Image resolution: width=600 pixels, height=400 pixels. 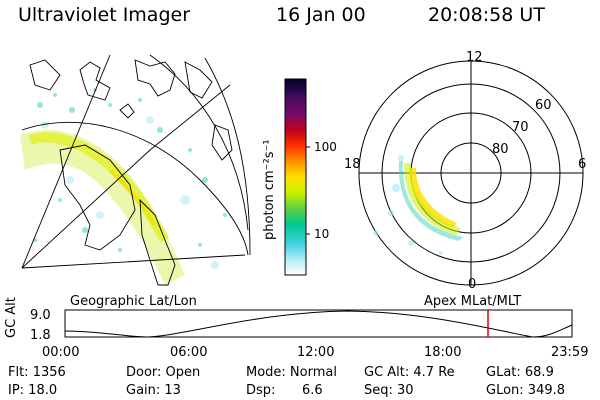 What do you see at coordinates (318, 323) in the screenshot?
I see `altitude-plot` at bounding box center [318, 323].